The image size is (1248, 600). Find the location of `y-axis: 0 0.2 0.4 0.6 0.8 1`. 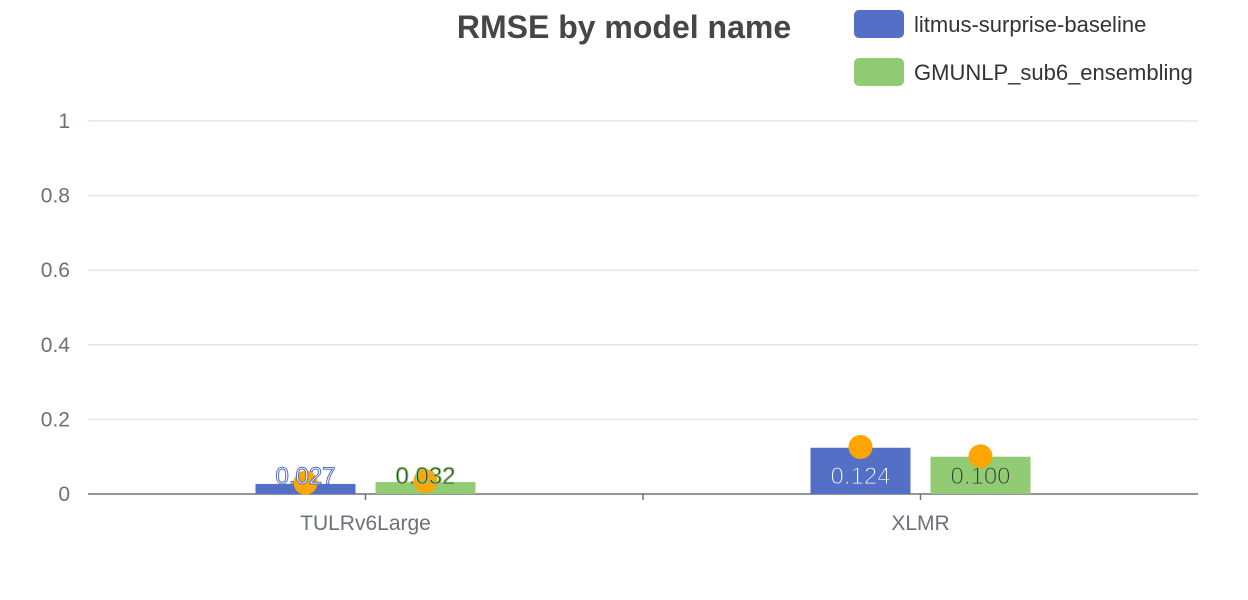

y-axis: 0 0.2 0.4 0.6 0.8 1 is located at coordinates (56, 308).